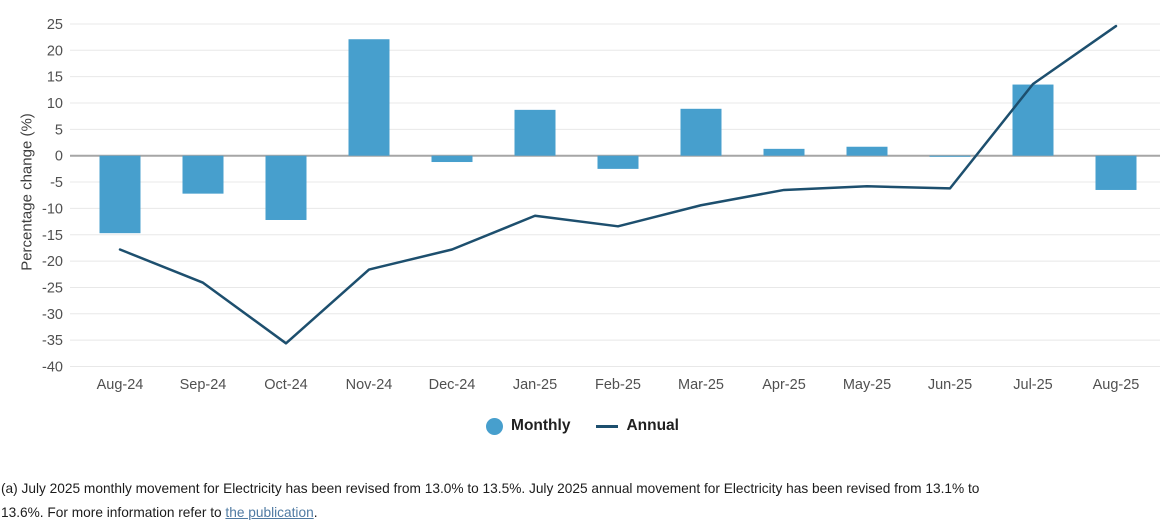 The width and height of the screenshot is (1165, 524). What do you see at coordinates (867, 385) in the screenshot?
I see `x-tick-label: May-25` at bounding box center [867, 385].